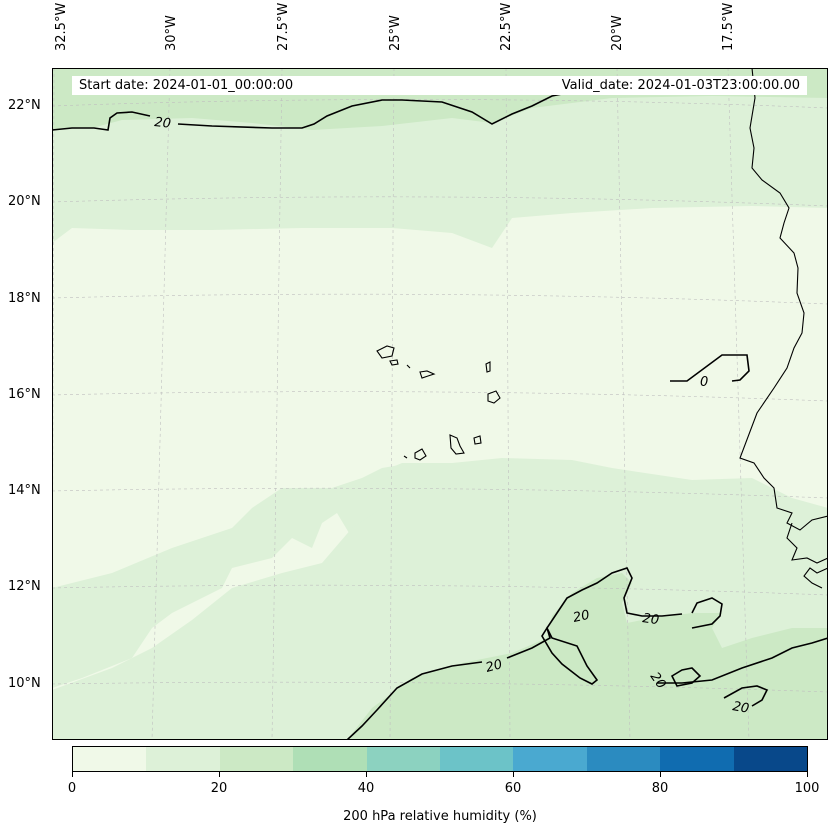 The width and height of the screenshot is (837, 836). Describe the element at coordinates (704, 382) in the screenshot. I see `contour-label: 0` at that location.